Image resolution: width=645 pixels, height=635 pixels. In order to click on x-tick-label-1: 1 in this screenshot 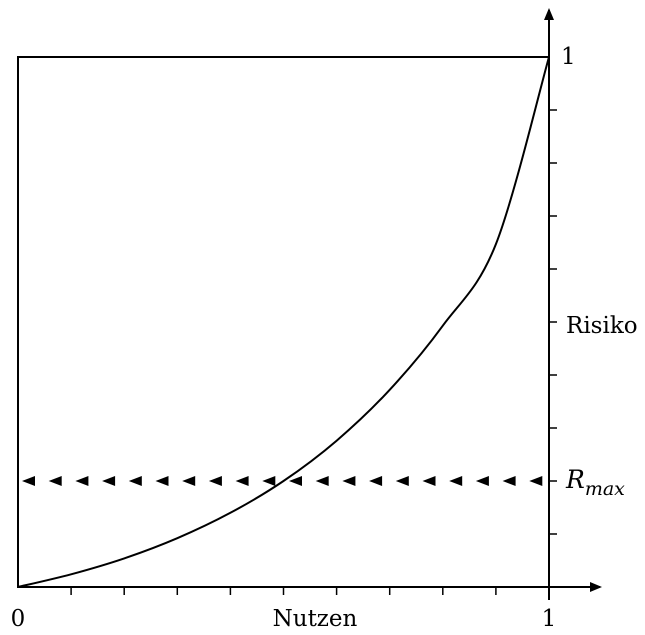, I will do `click(549, 619)`.